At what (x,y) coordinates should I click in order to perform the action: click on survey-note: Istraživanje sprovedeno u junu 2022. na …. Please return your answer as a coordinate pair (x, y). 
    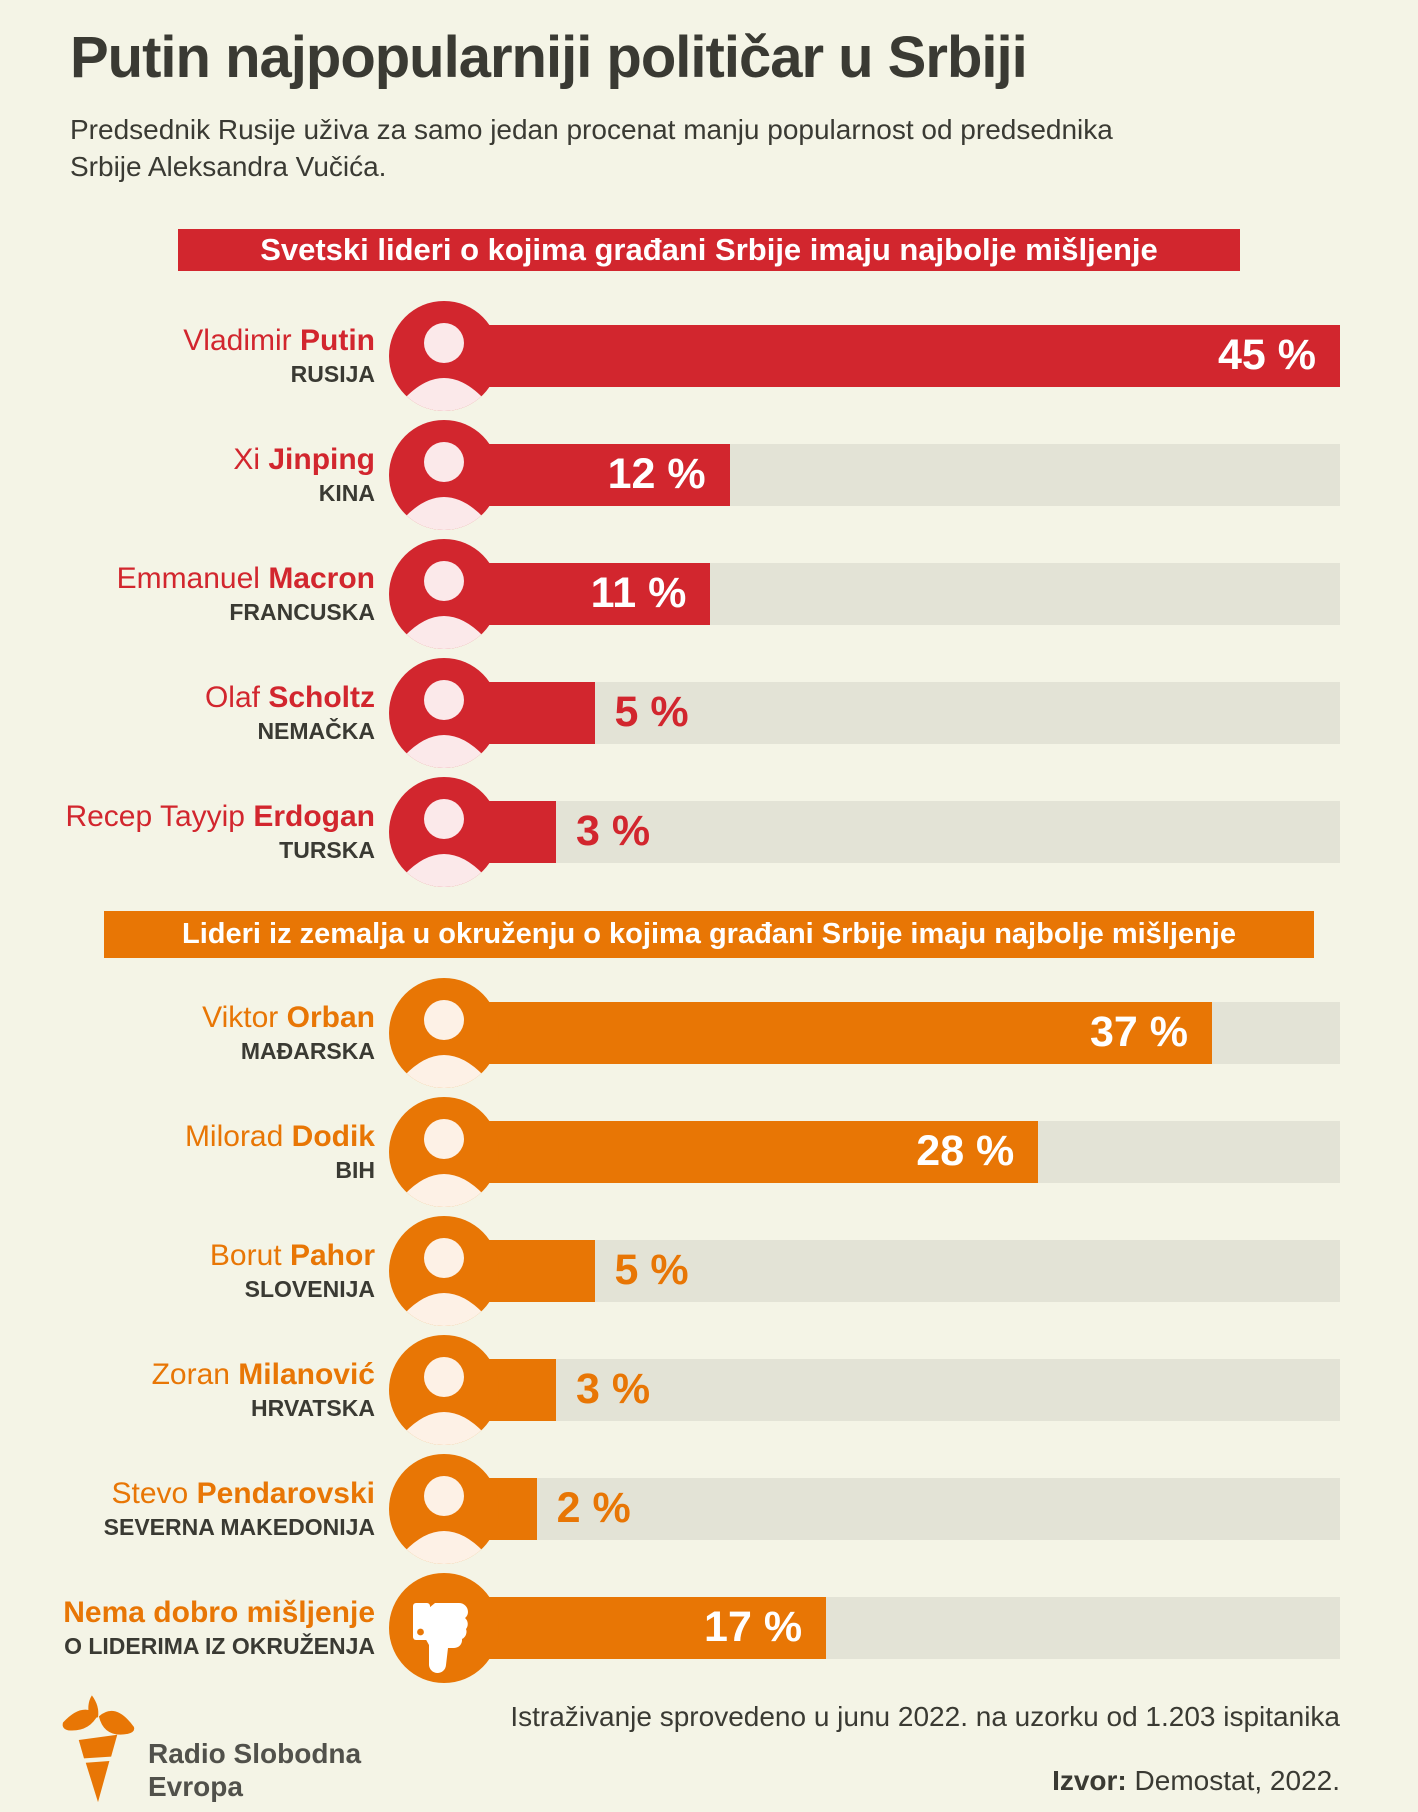
    Looking at the image, I should click on (925, 1717).